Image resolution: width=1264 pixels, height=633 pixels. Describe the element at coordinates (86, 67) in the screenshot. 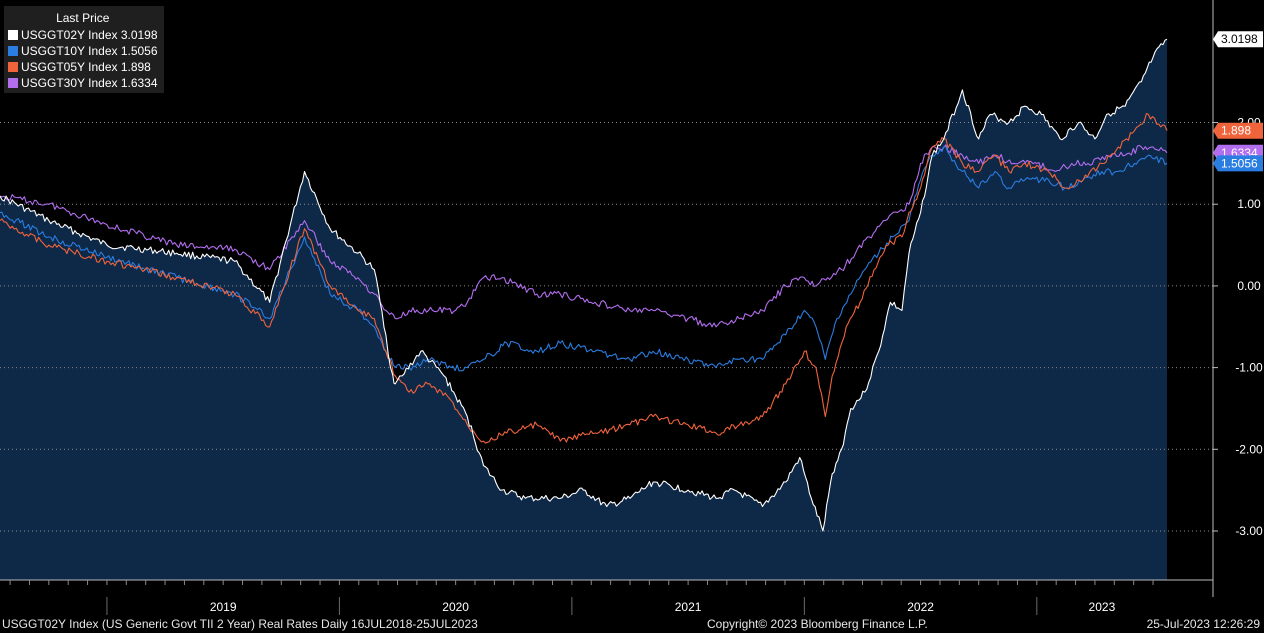

I see `legend-label: USGGT05Y Index 1.898` at that location.